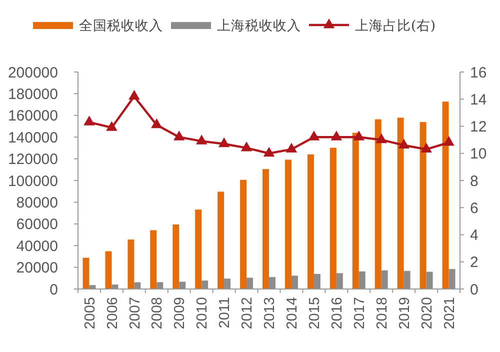 Image resolution: width=500 pixels, height=352 pixels. Describe the element at coordinates (37, 268) in the screenshot. I see `y-tick-label: 20000` at that location.